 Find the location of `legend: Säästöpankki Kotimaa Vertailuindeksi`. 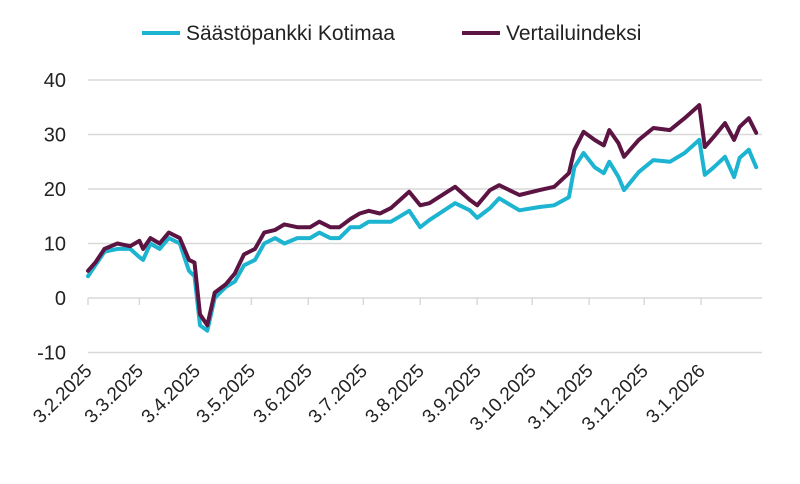

legend: Säästöpankki Kotimaa Vertailuindeksi is located at coordinates (391, 33).